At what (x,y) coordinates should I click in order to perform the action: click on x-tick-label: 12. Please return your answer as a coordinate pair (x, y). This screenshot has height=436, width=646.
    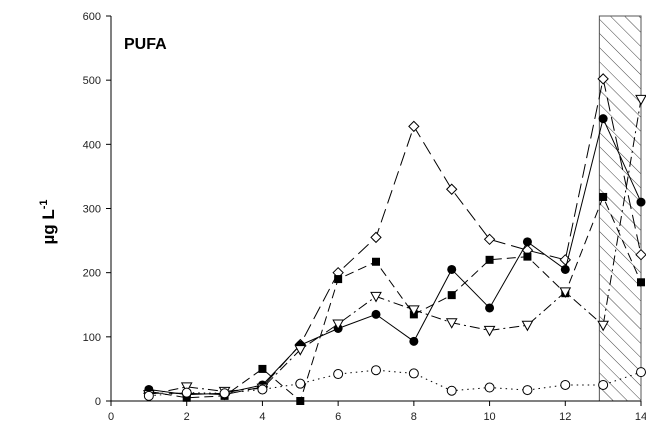
    Looking at the image, I should click on (565, 417).